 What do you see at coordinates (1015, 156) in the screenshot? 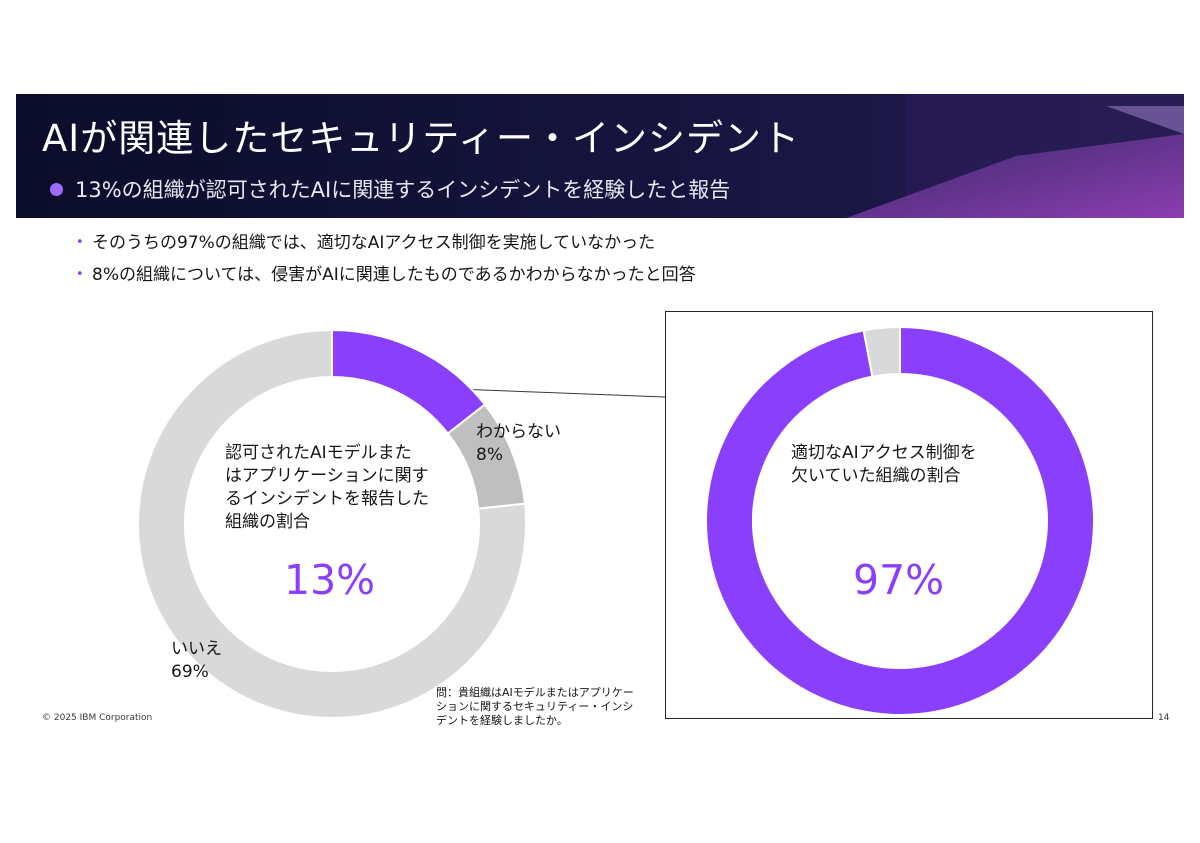
I see `banner-decoration` at bounding box center [1015, 156].